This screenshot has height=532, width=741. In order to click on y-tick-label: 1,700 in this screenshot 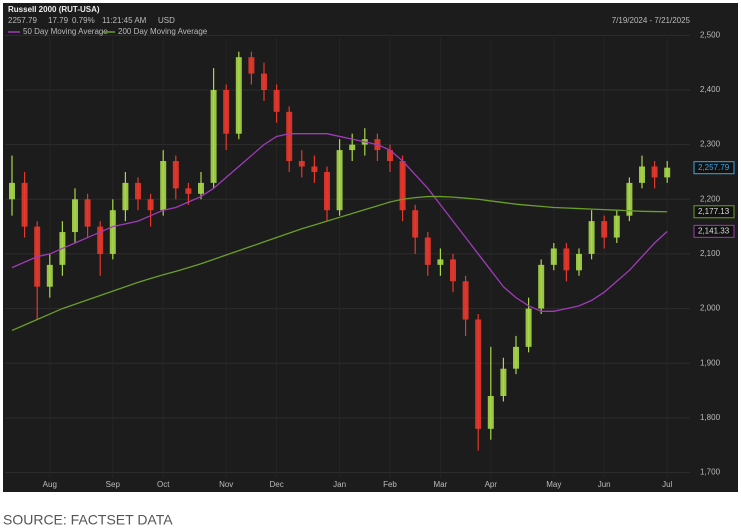, I will do `click(710, 472)`.